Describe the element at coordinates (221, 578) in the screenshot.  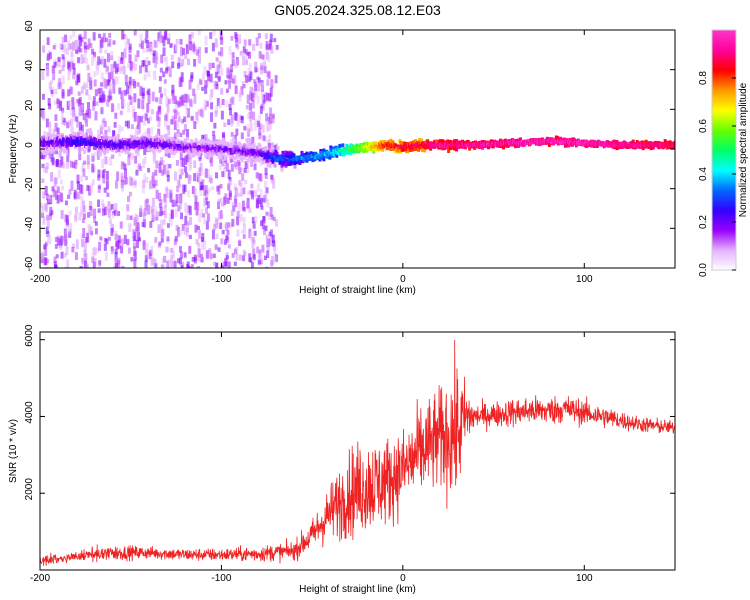
I see `snr-x-tick-label: -100` at that location.